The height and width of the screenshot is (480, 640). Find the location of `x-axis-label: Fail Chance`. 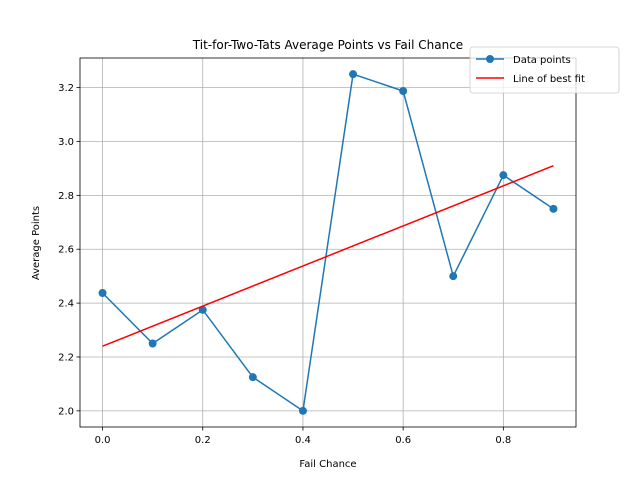

x-axis-label: Fail Chance is located at coordinates (327, 464).